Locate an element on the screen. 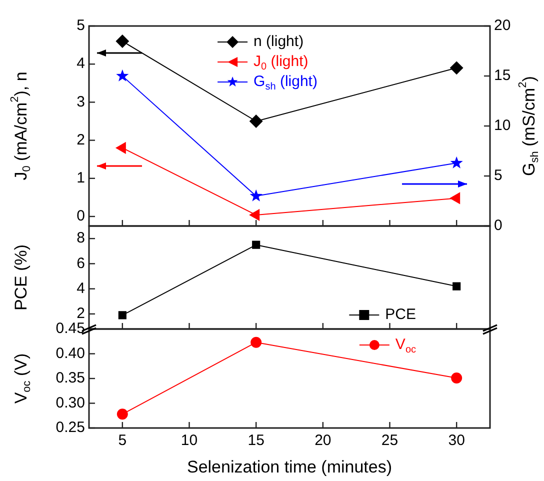  y2-tick-label: 20 is located at coordinates (502, 25).